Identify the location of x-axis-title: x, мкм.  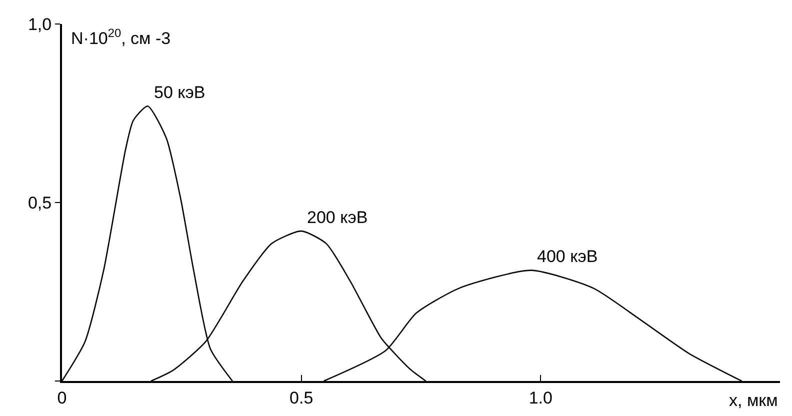
(753, 400).